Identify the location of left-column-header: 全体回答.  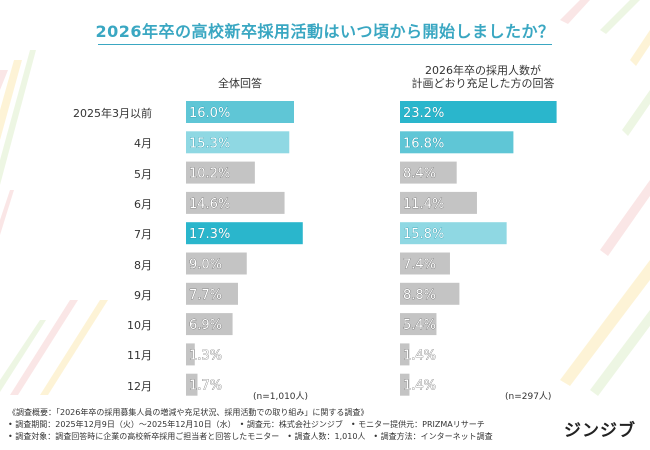
(240, 83).